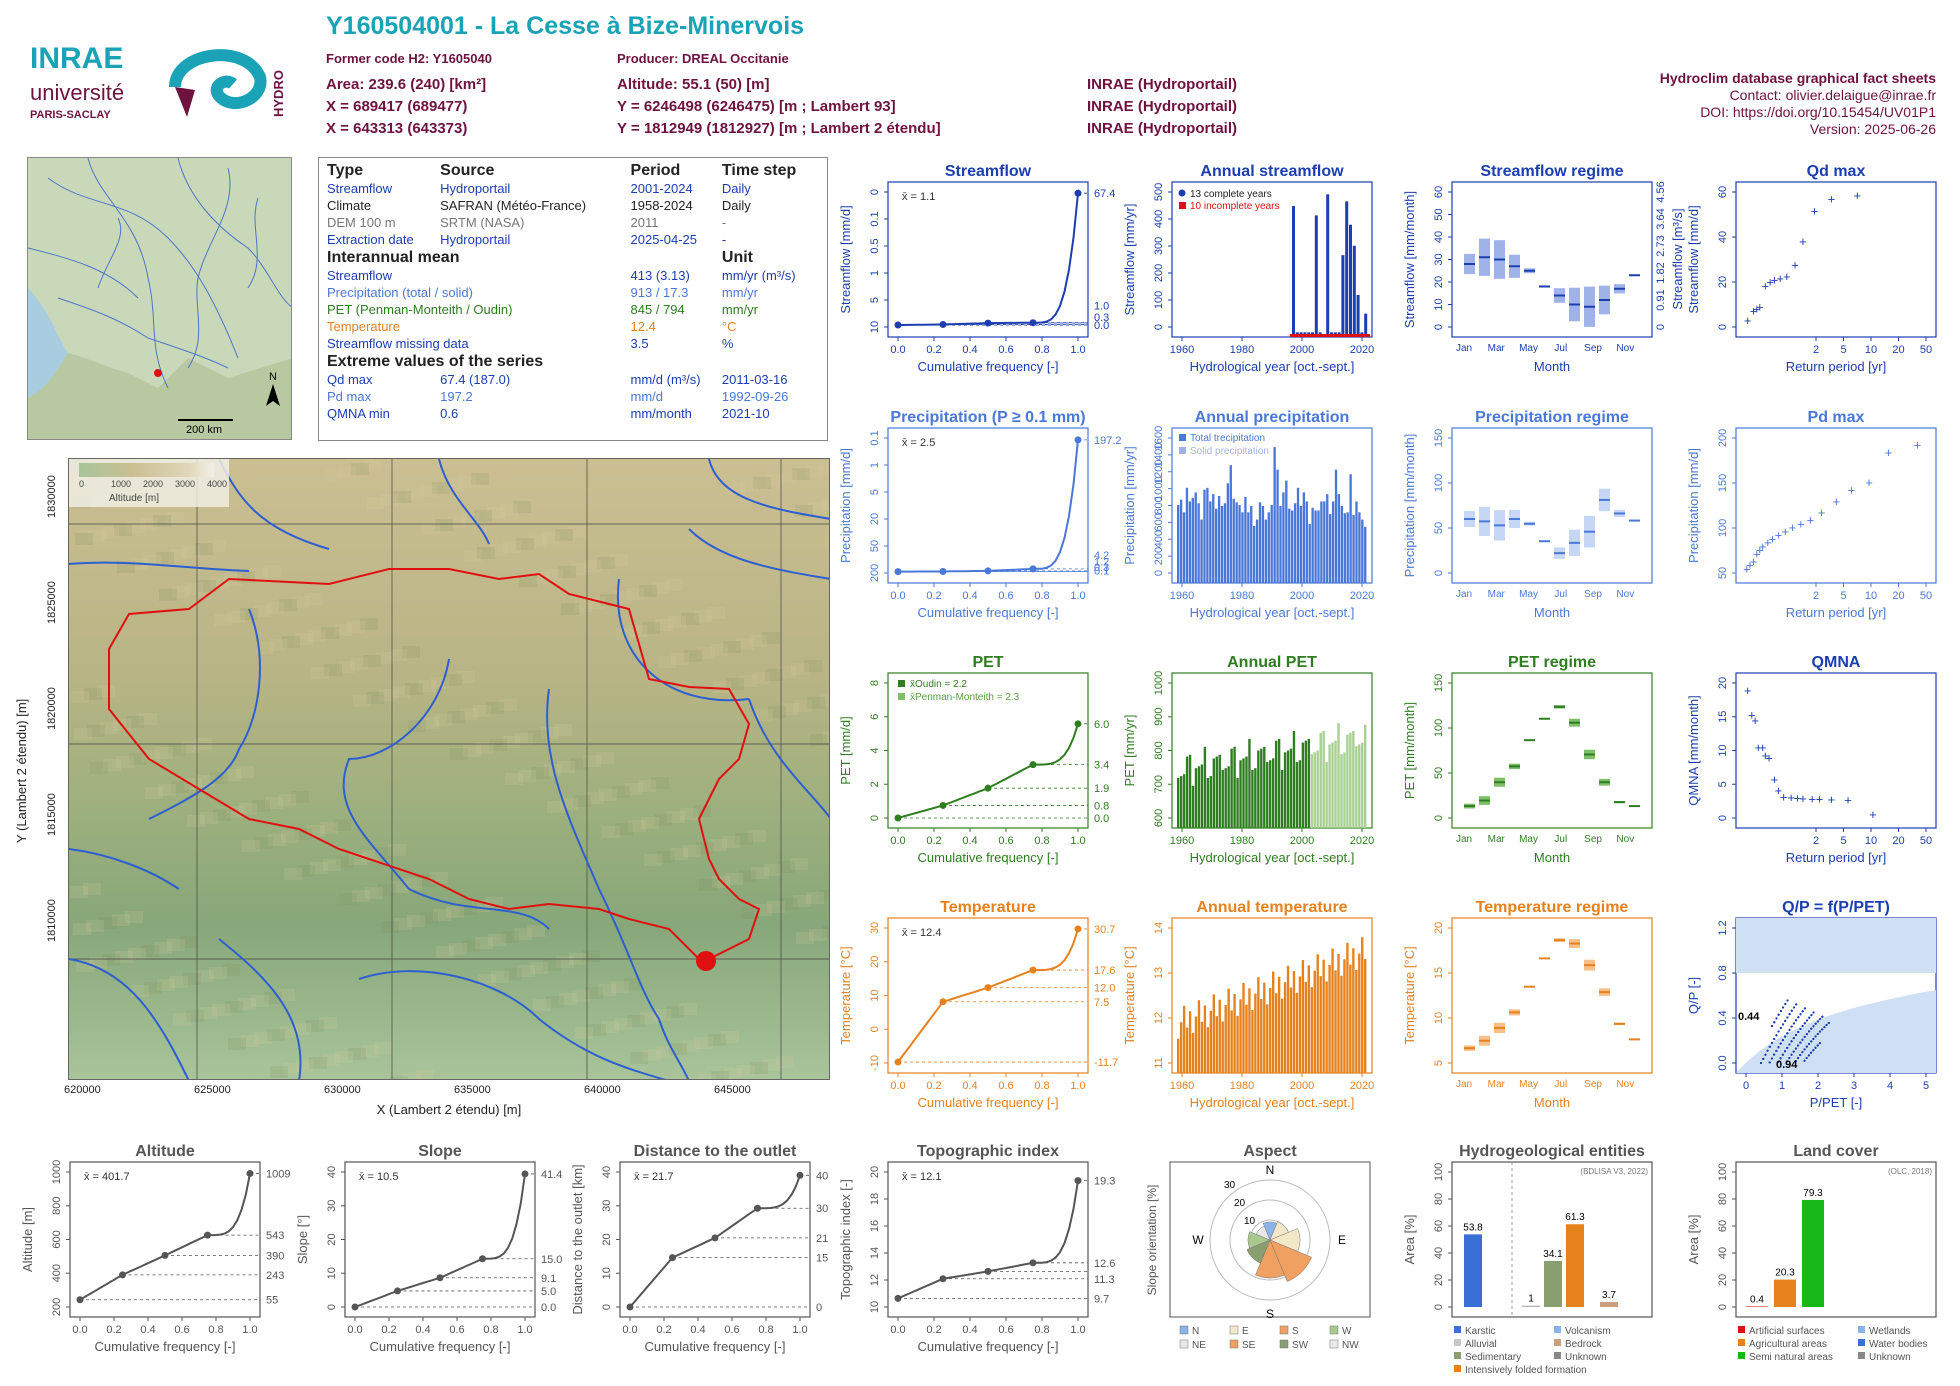  I want to click on landcover-legend: Agricultural areas, so click(1788, 1344).